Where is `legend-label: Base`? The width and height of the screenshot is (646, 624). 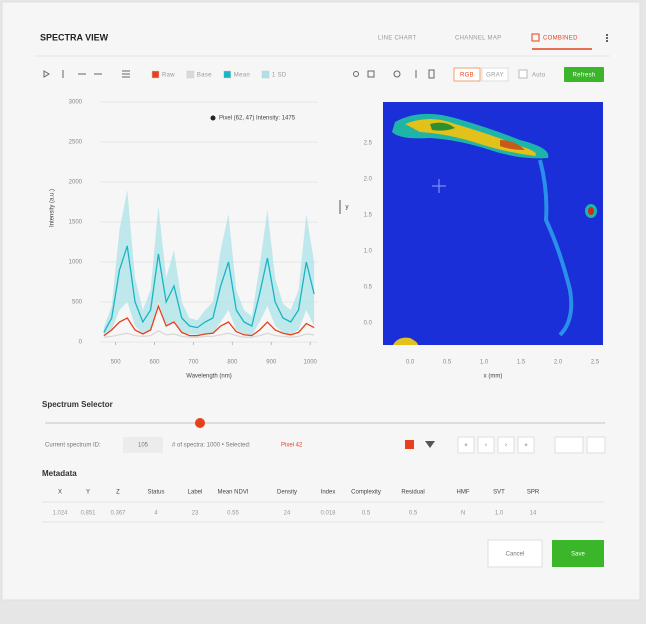
legend-label: Base is located at coordinates (204, 76).